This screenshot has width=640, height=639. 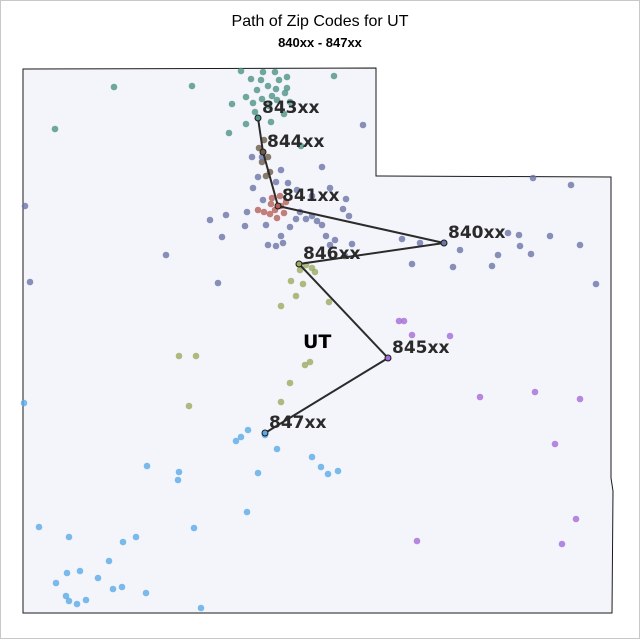 What do you see at coordinates (476, 233) in the screenshot?
I see `hub-label-840: 840xx` at bounding box center [476, 233].